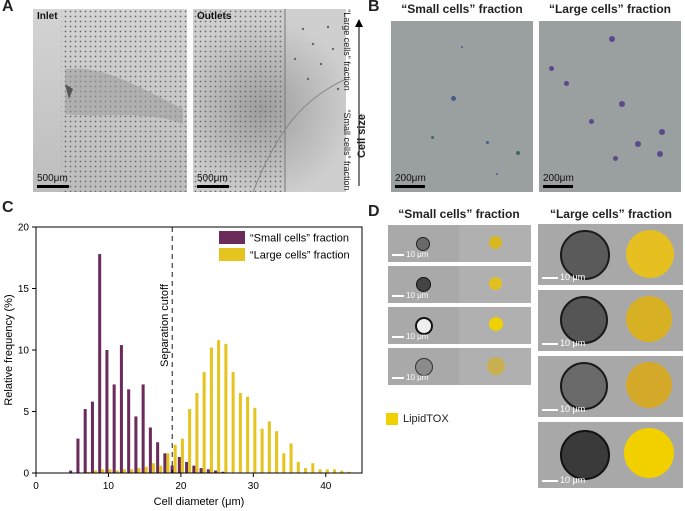 This screenshot has width=685, height=511. Describe the element at coordinates (36, 486) in the screenshot. I see `x-tick-label: 0` at that location.